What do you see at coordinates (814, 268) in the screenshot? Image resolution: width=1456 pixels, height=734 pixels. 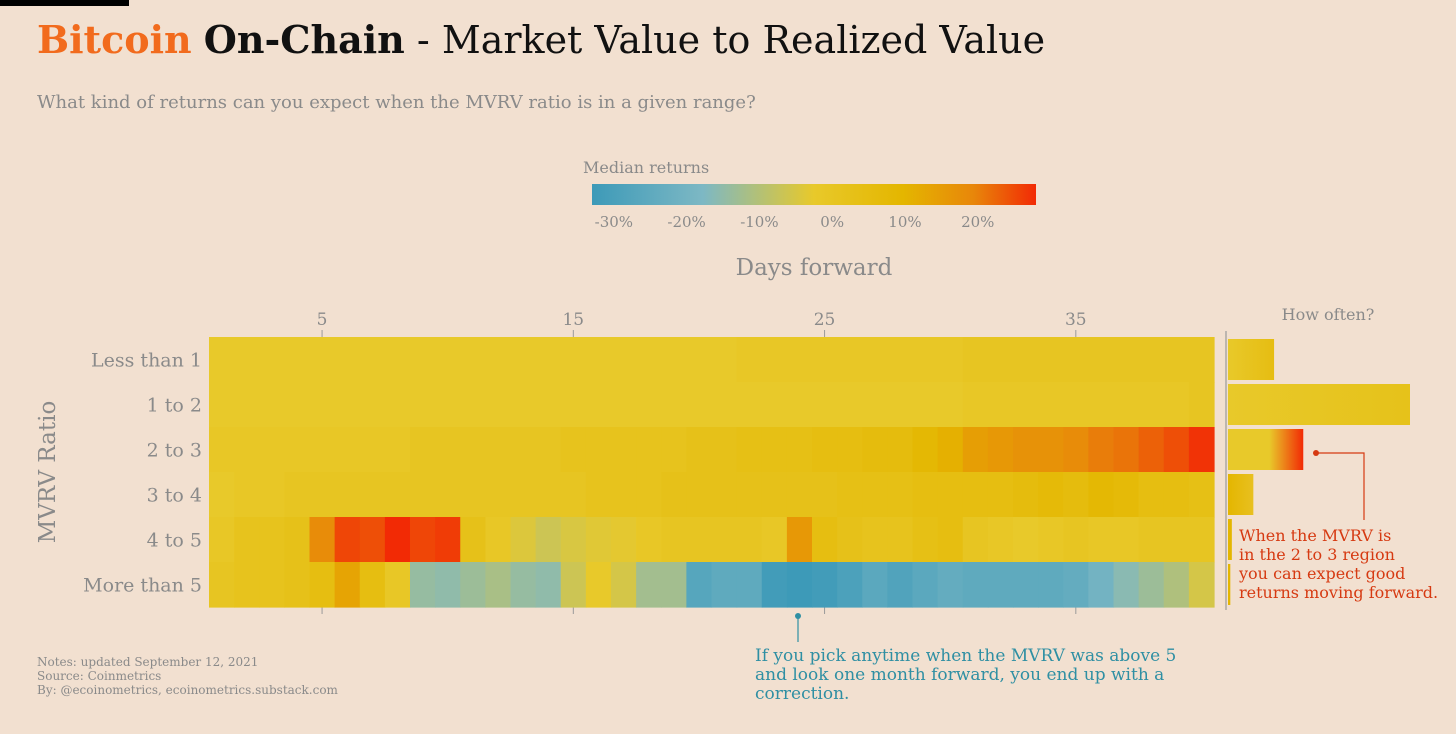 I see `x-axis-title: Days forward` at bounding box center [814, 268].